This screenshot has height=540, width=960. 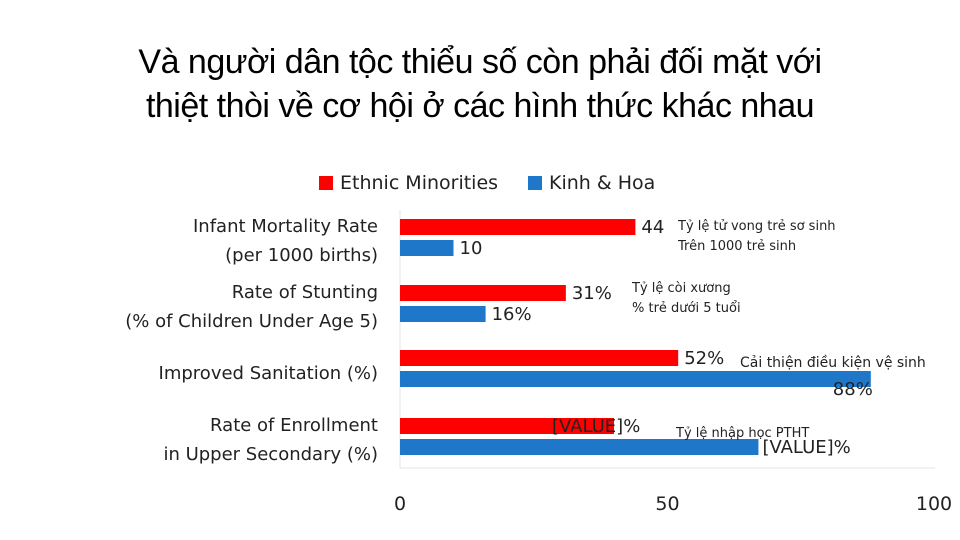 What do you see at coordinates (742, 433) in the screenshot?
I see `annotation-3-0: Tỷ lệ nhập học PTHT` at bounding box center [742, 433].